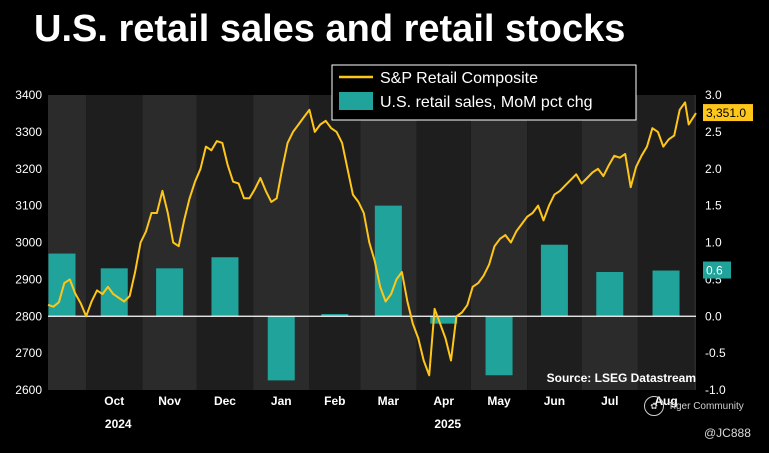 The width and height of the screenshot is (769, 453). I want to click on sales-label-box, so click(717, 270).